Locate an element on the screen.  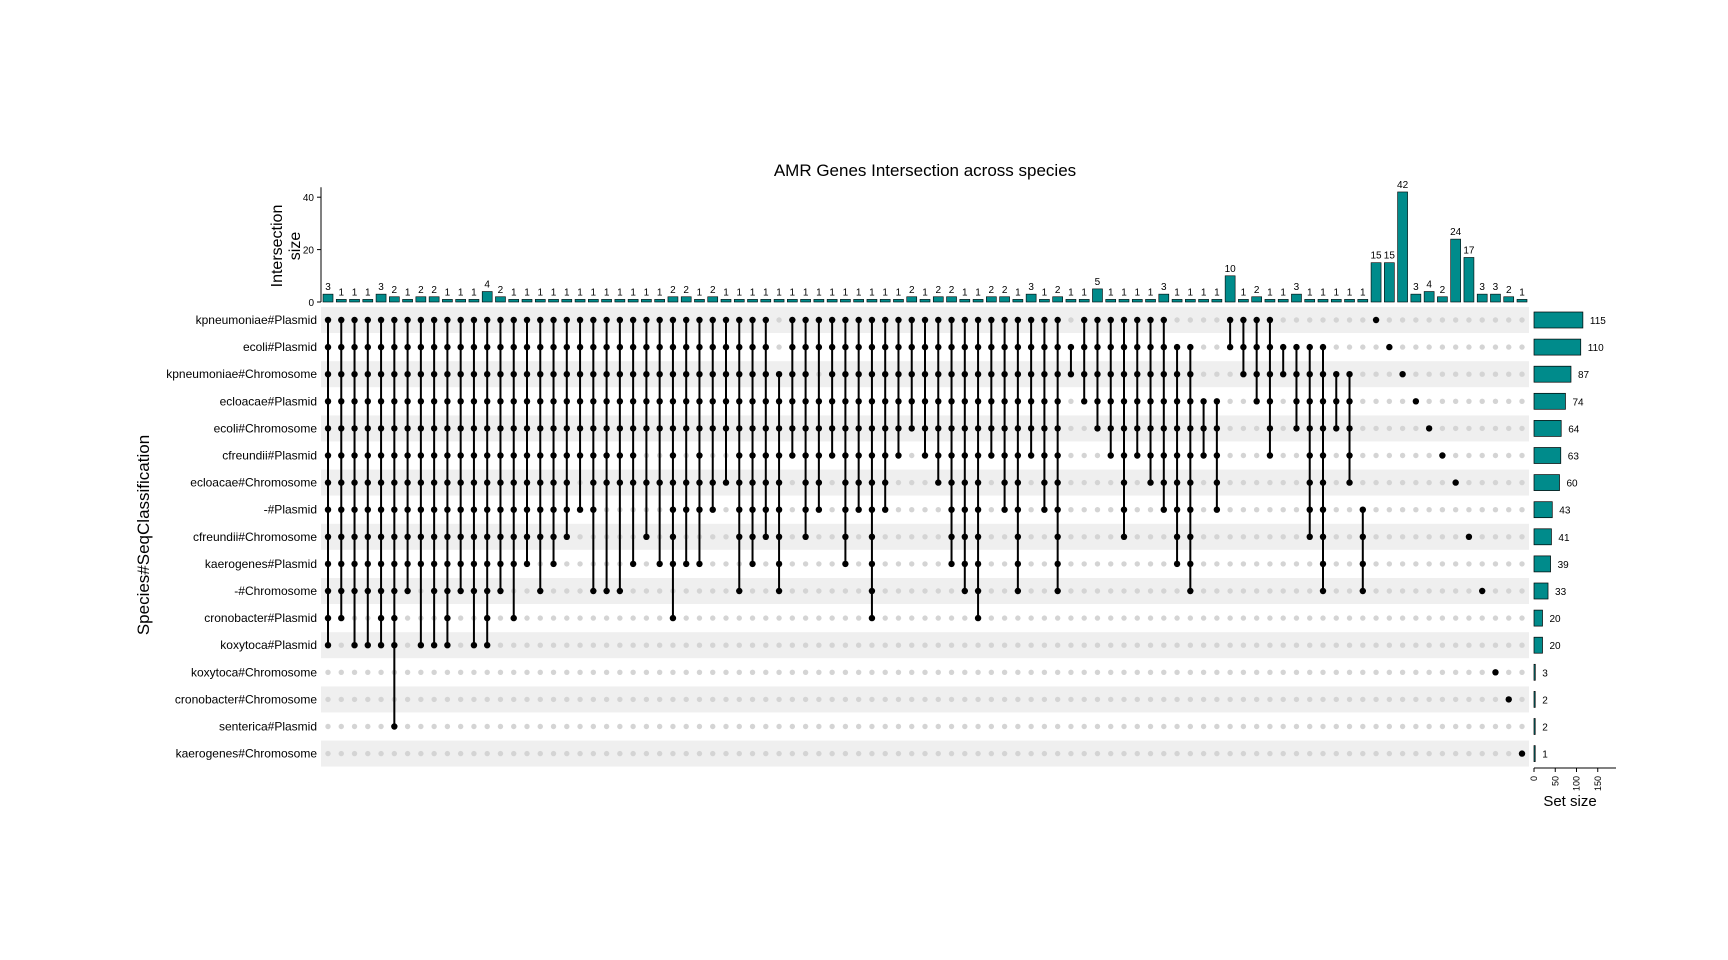
set-label: ecloacae#Chromosome is located at coordinates (253, 483).